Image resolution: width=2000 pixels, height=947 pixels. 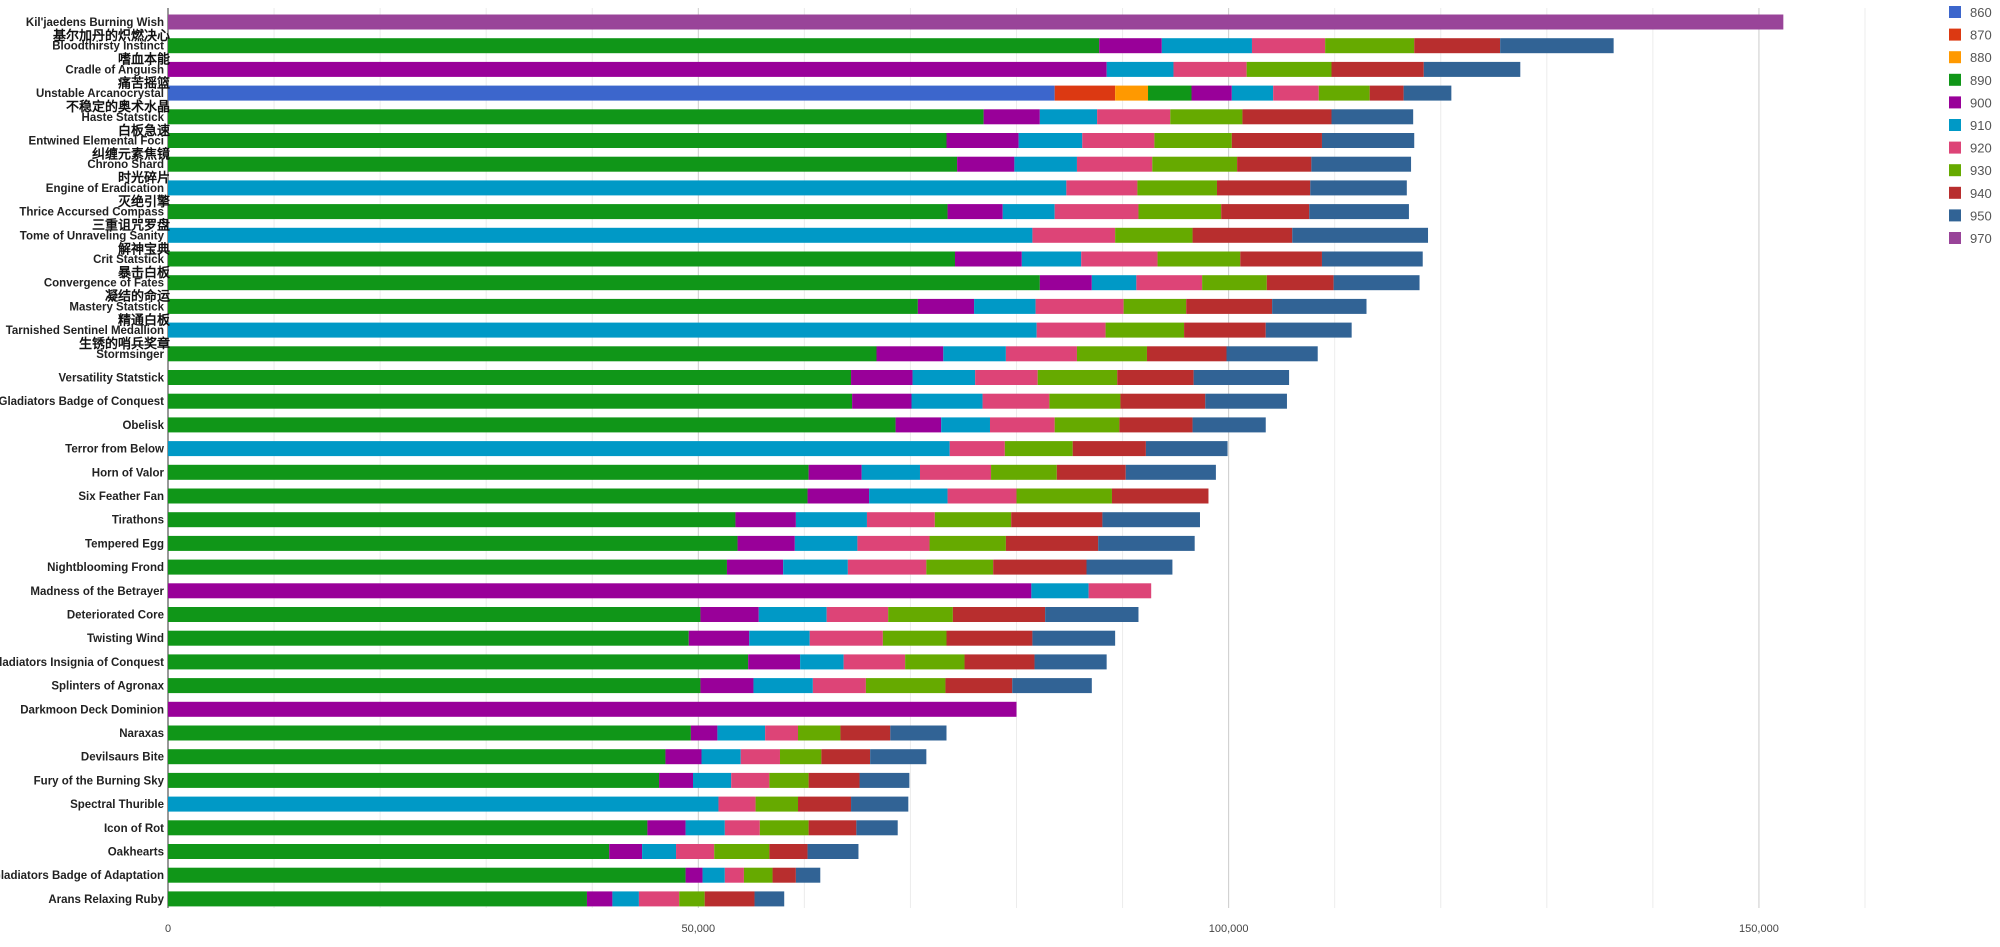 What do you see at coordinates (1970, 102) in the screenshot?
I see `legend-item: 900` at bounding box center [1970, 102].